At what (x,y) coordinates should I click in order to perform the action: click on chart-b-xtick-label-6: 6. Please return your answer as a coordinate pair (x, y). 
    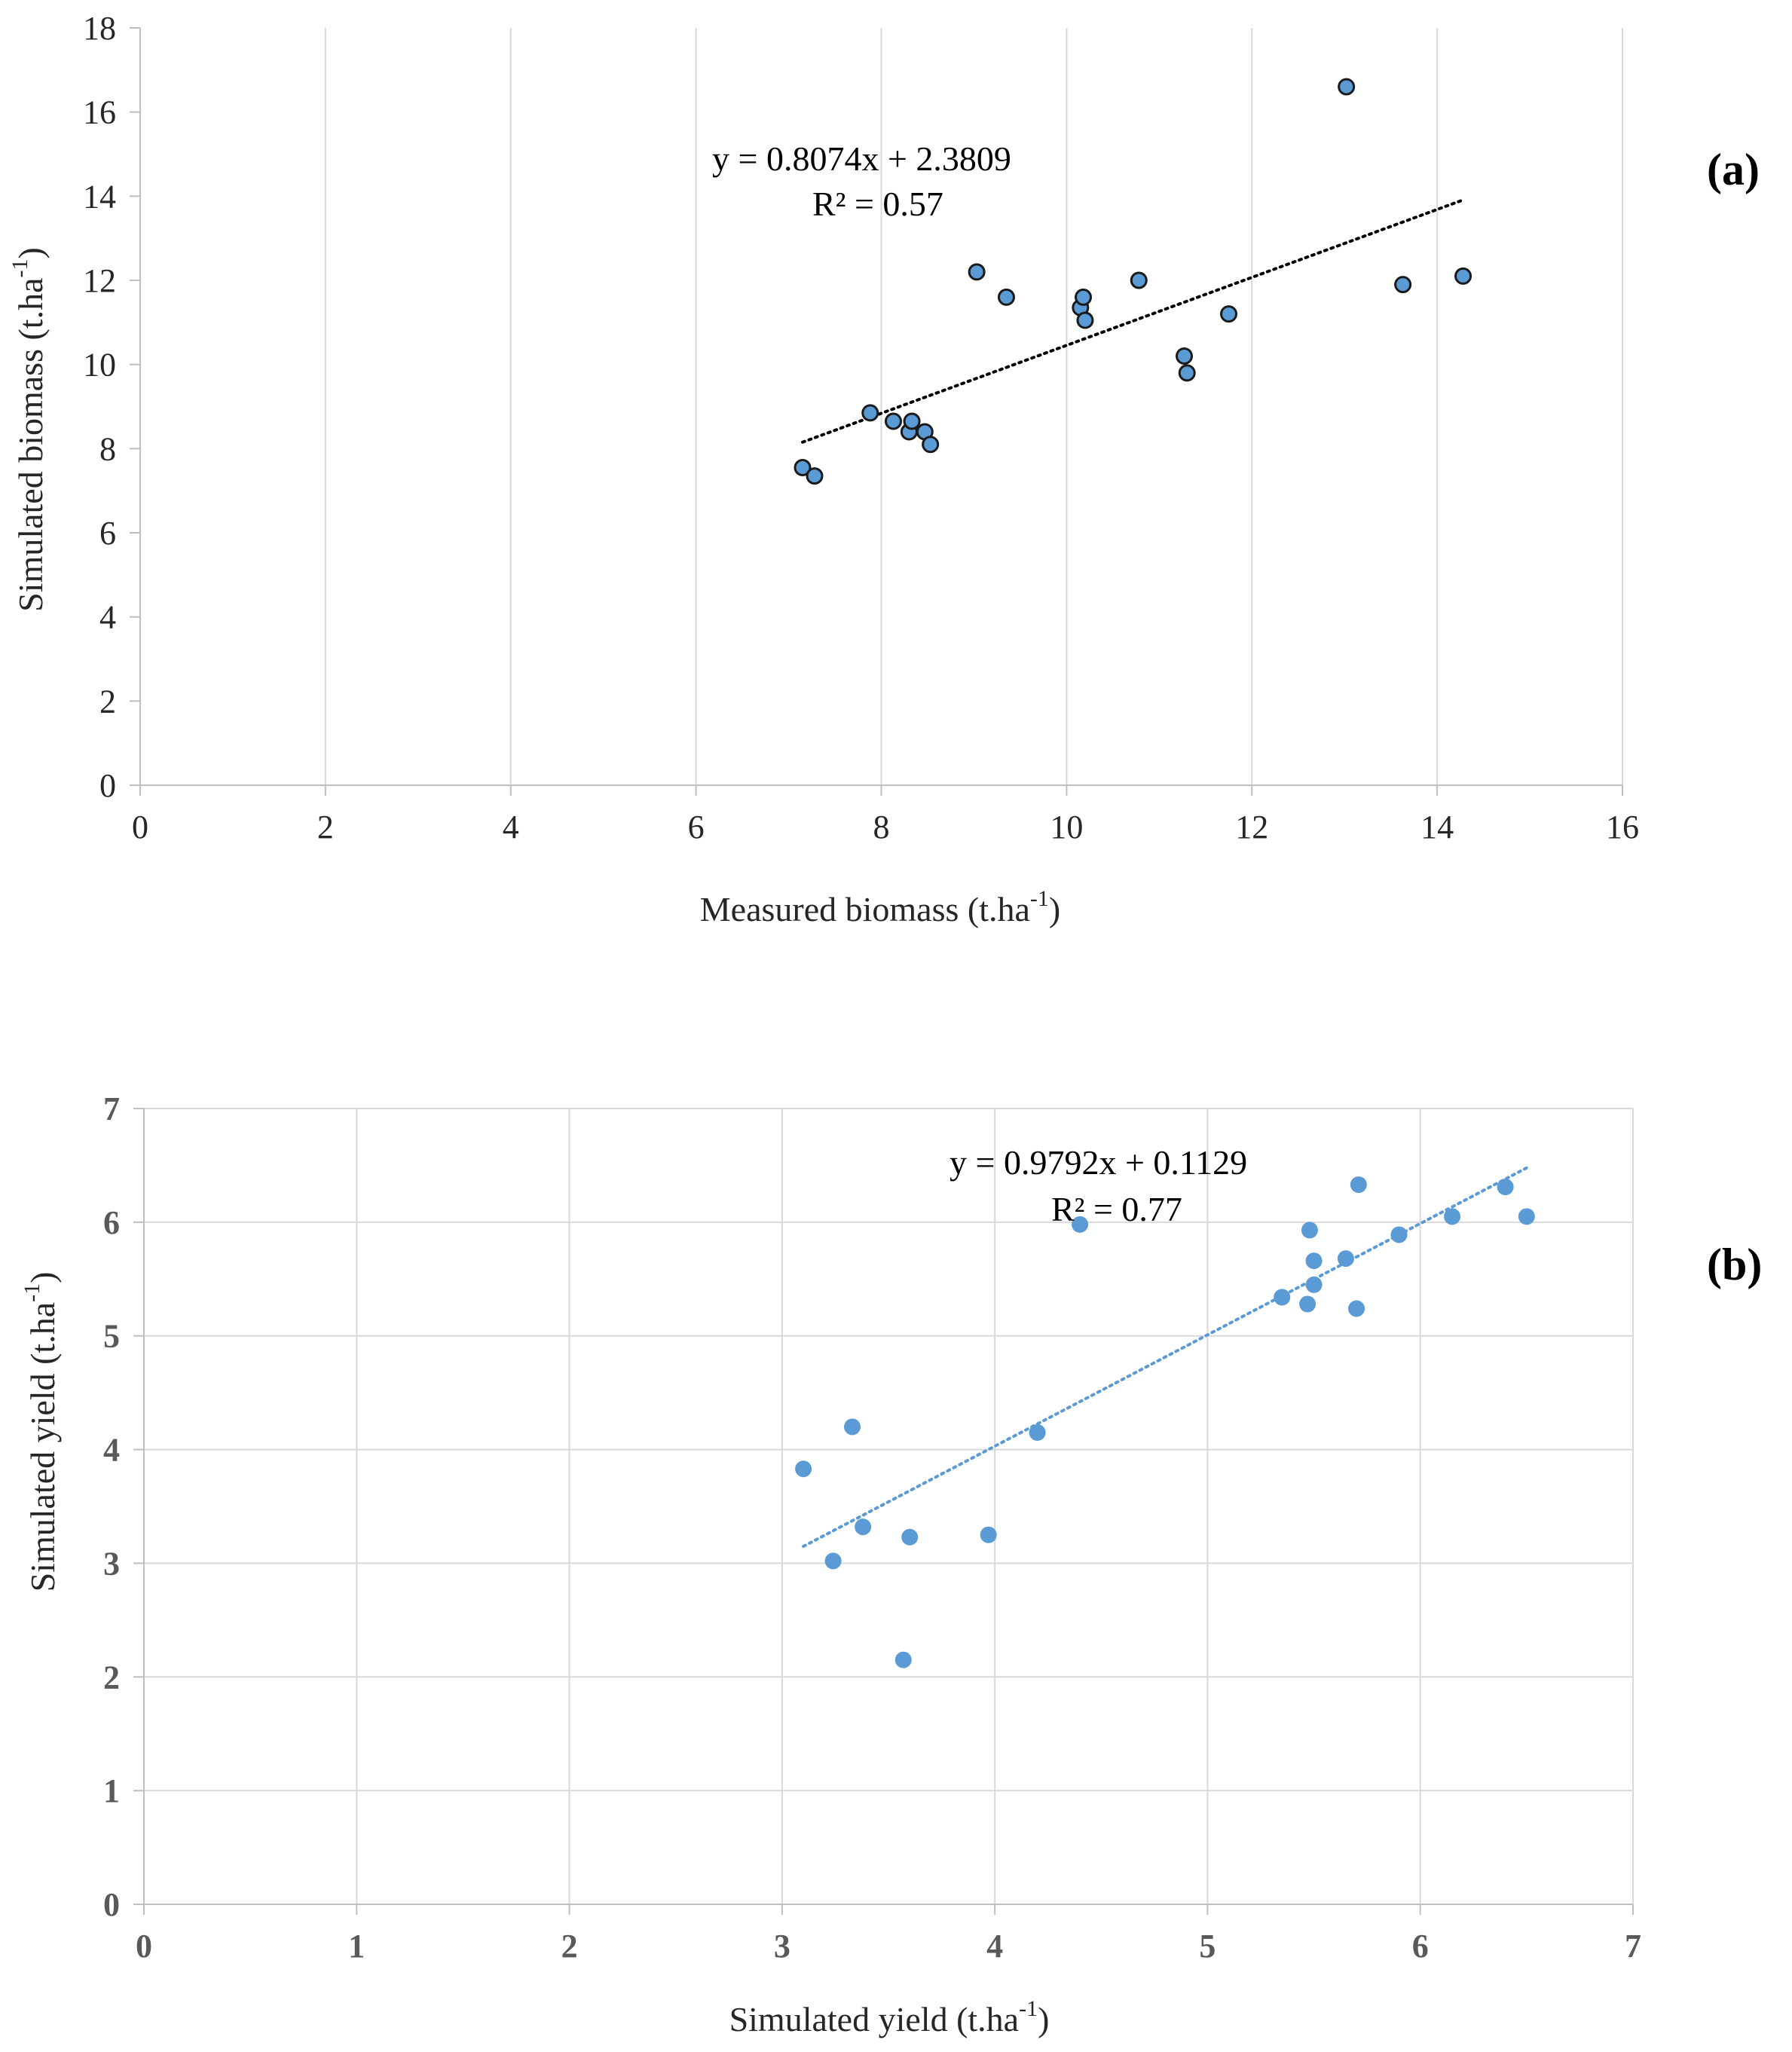
    Looking at the image, I should click on (1420, 1947).